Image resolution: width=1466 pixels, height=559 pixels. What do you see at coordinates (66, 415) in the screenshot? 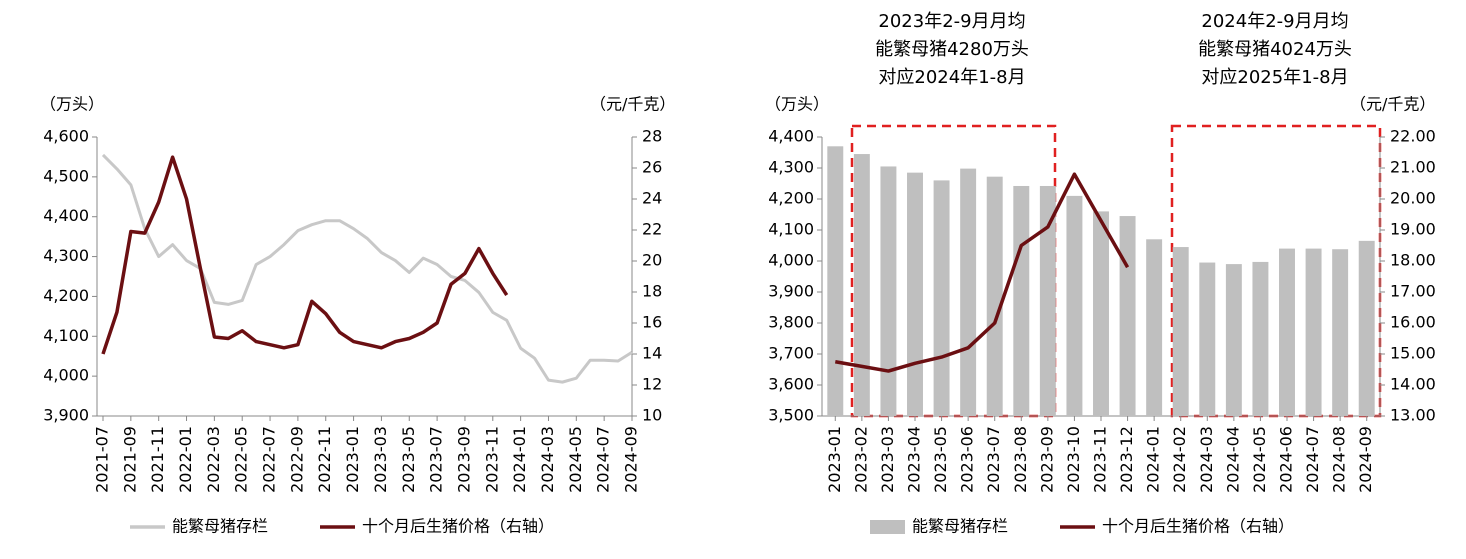
I see `y-tick-label: 3,900` at bounding box center [66, 415].